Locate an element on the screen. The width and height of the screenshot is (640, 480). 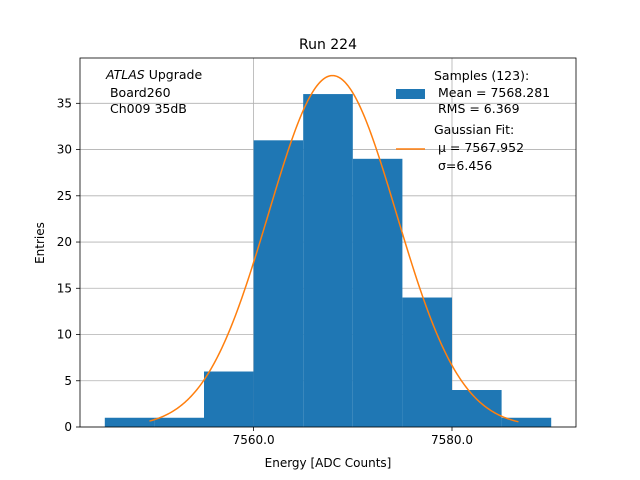
y-tick-label: 30 is located at coordinates (64, 150).